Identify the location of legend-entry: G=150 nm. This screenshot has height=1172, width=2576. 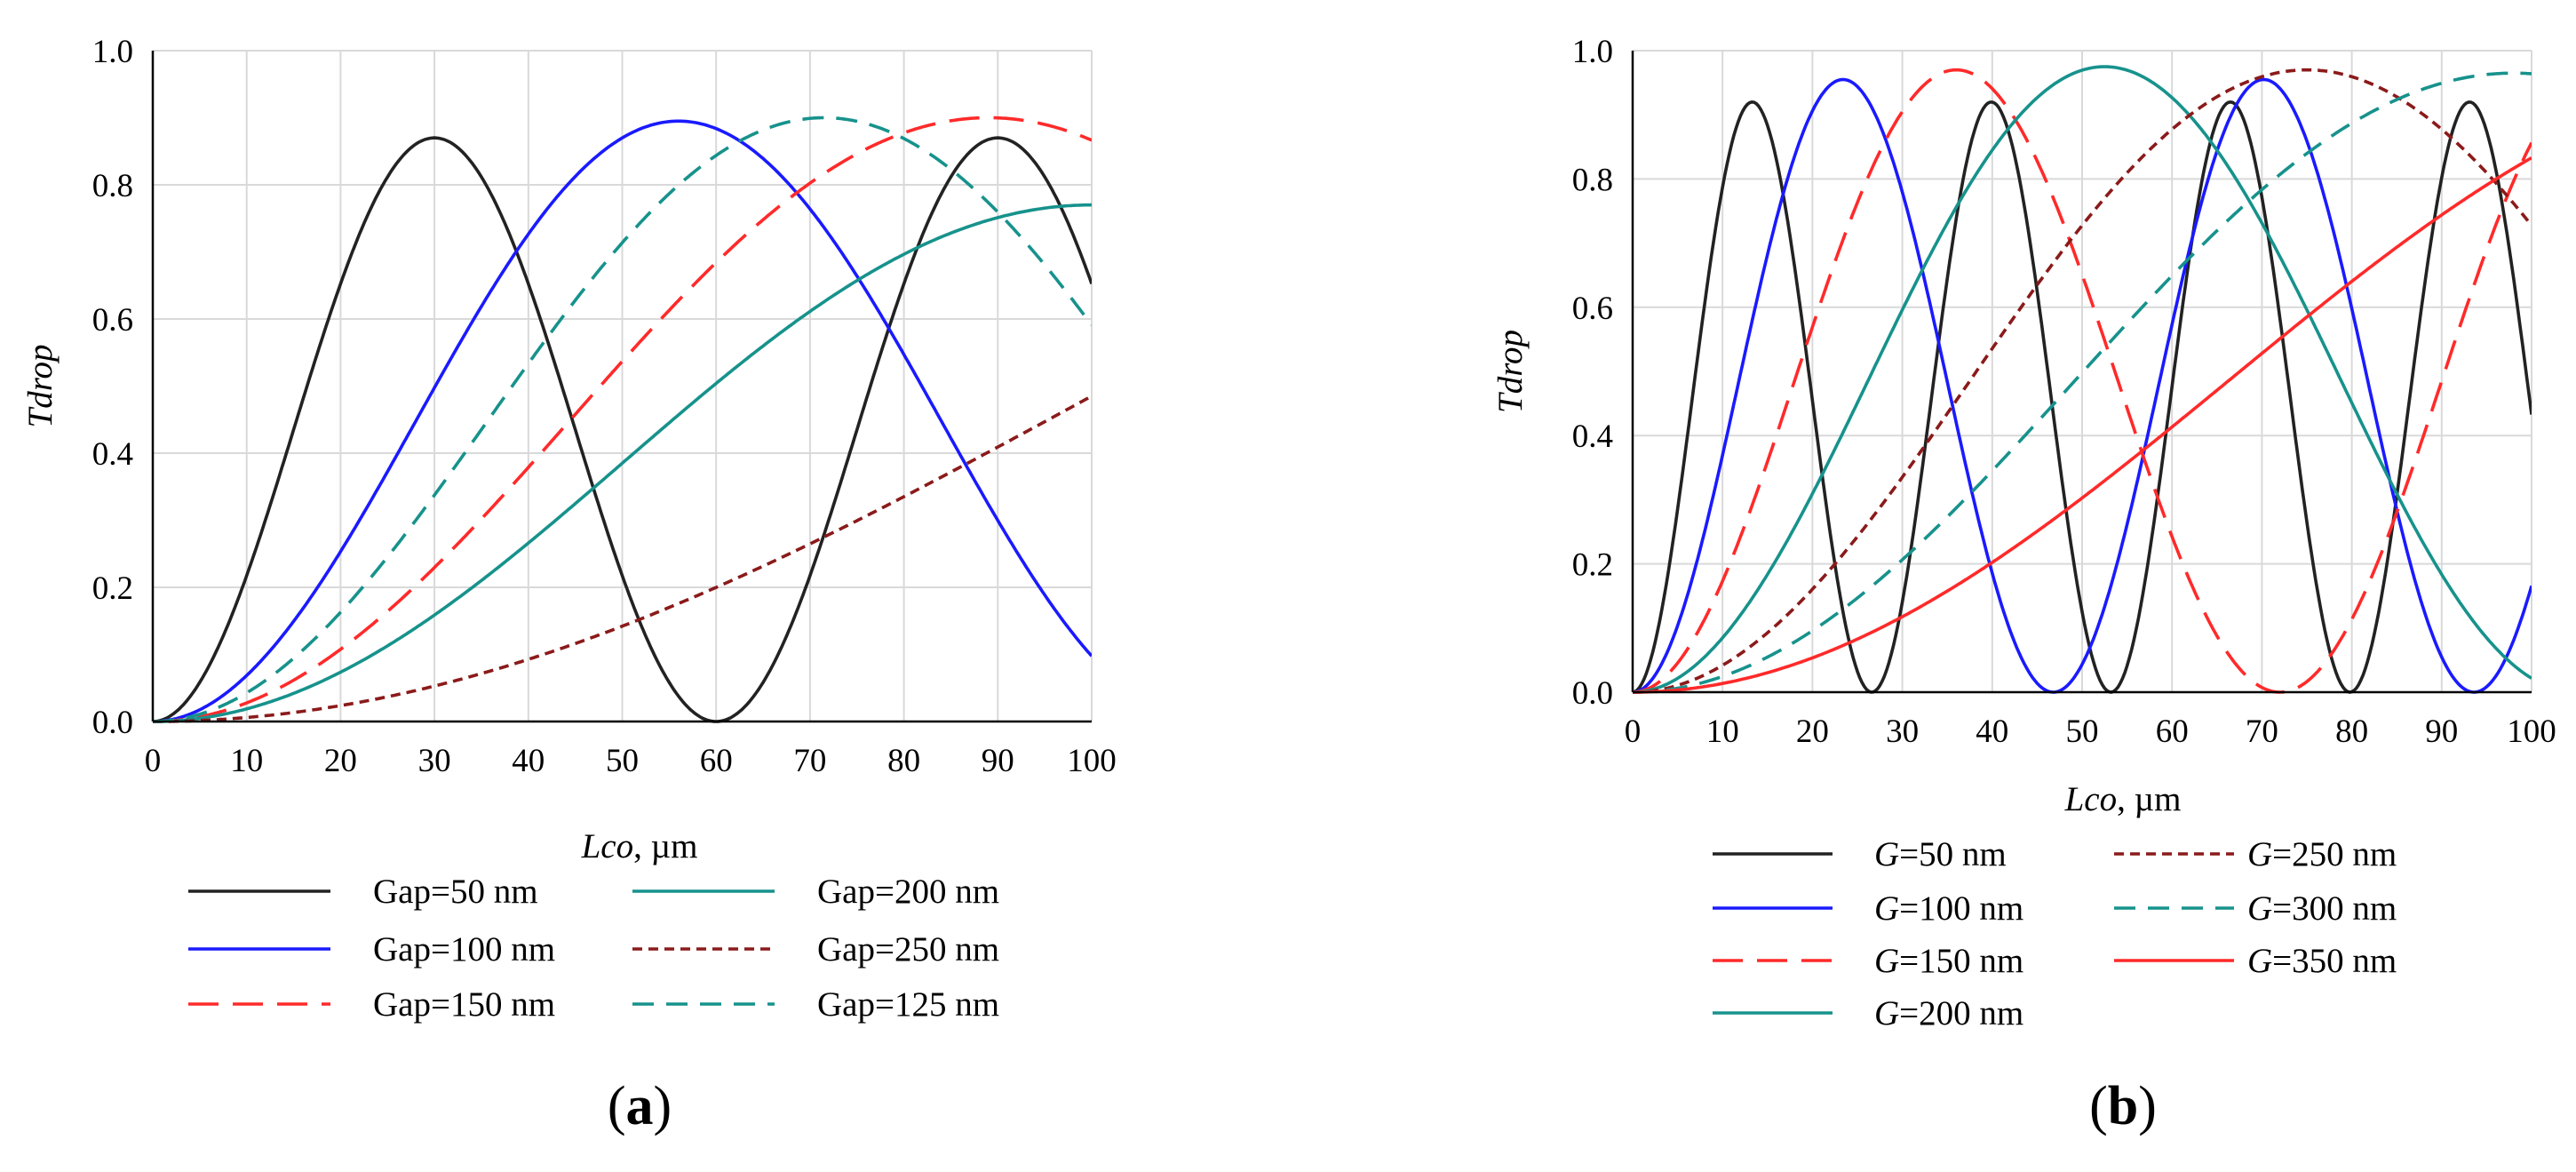
(1948, 961).